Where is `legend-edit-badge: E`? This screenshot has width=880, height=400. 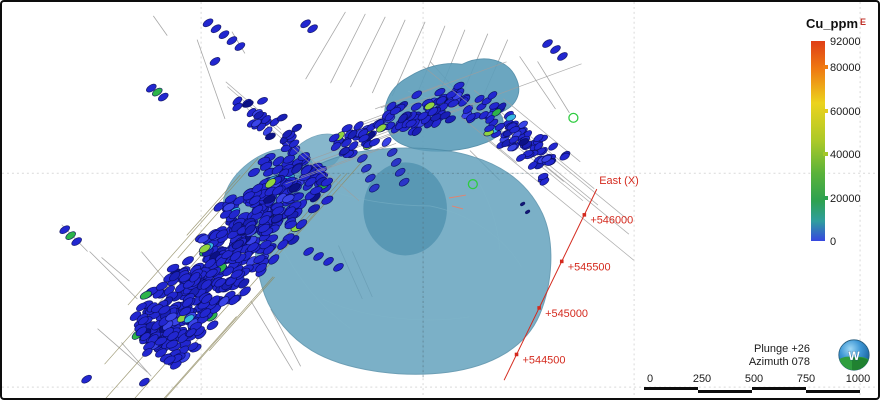
legend-edit-badge: E is located at coordinates (863, 22).